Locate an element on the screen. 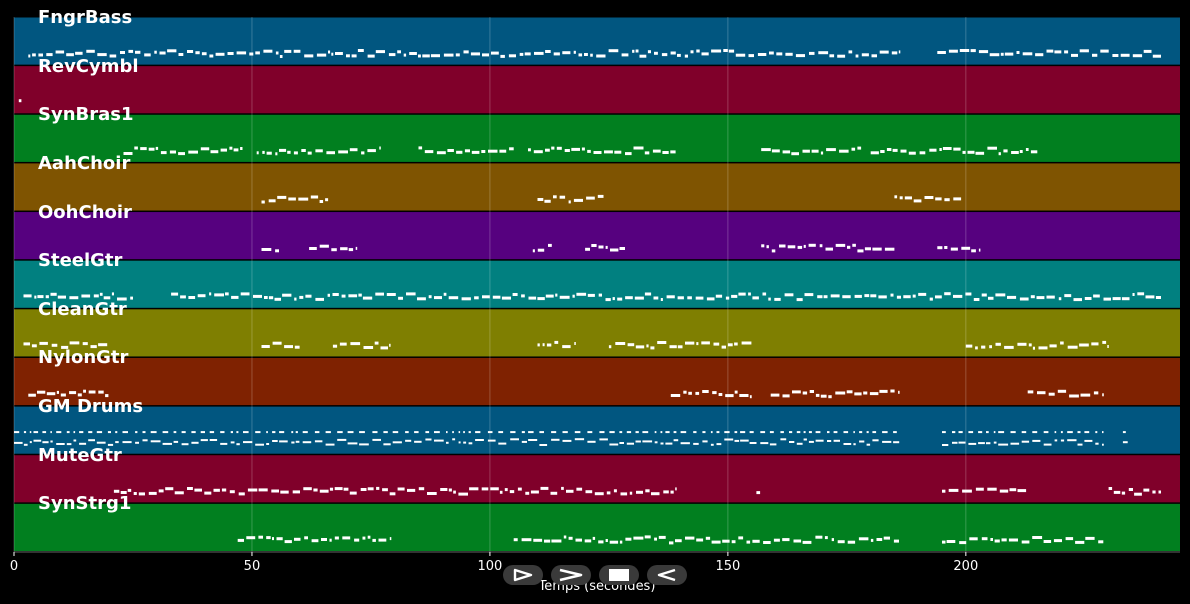  rewind-button is located at coordinates (667, 575).